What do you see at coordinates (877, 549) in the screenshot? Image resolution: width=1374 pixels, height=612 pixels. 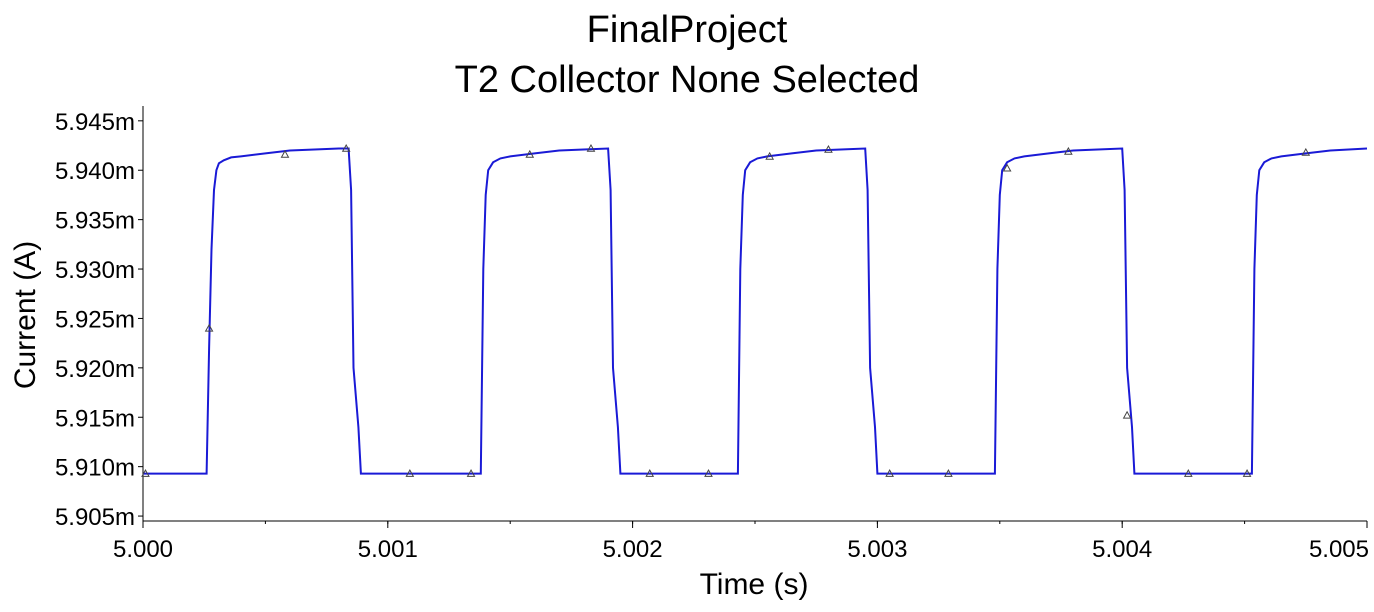 I see `x-tick-label: 5.003` at bounding box center [877, 549].